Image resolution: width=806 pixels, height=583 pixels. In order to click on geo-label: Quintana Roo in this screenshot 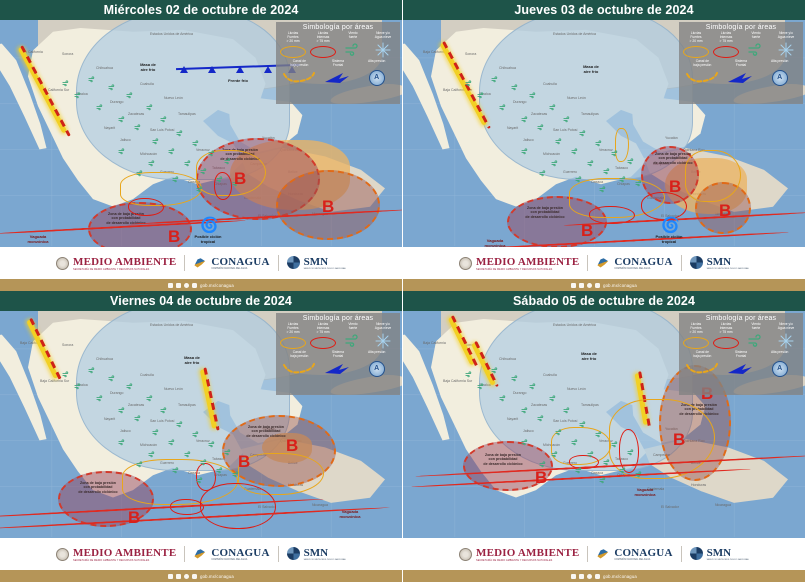, I will do `click(694, 150)`.